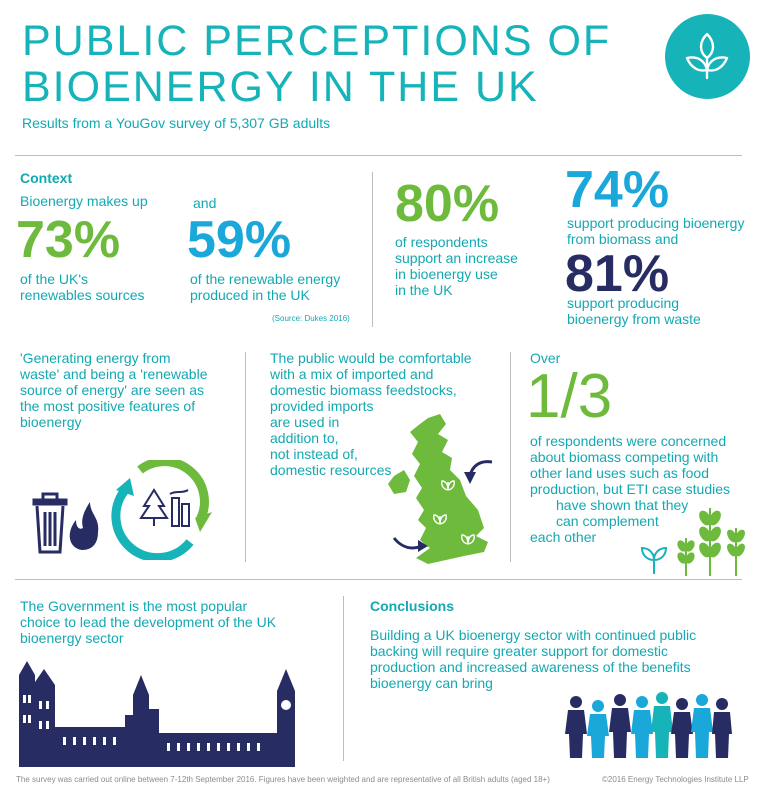 This screenshot has width=776, height=800. What do you see at coordinates (179, 508) in the screenshot?
I see `factory-icon` at bounding box center [179, 508].